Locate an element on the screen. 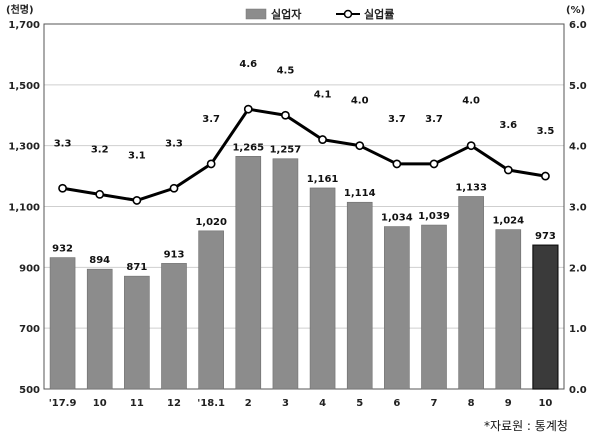 Image resolution: width=600 pixels, height=437 pixels. bar-value-label: 973 is located at coordinates (545, 236).